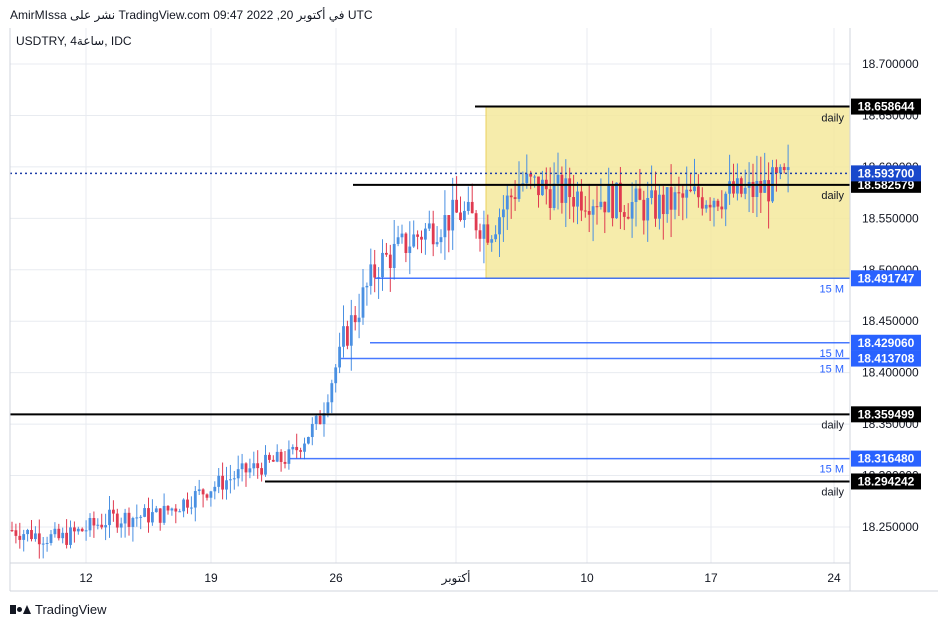 The image size is (938, 627). I want to click on instrument-label: USDTRY, 4ساعة, IDC, so click(74, 41).